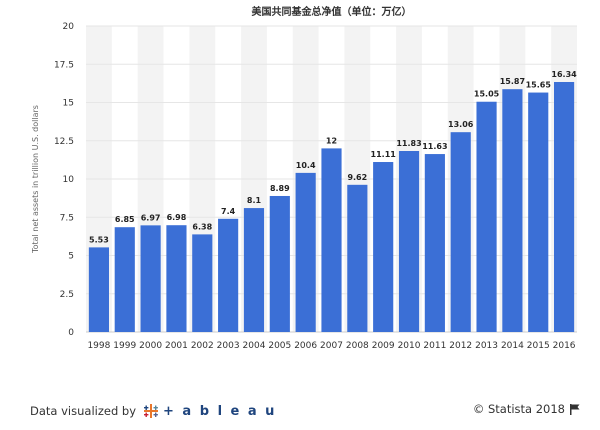 The image size is (600, 430). Describe the element at coordinates (64, 65) in the screenshot. I see `y-tick-label: 17.5` at that location.